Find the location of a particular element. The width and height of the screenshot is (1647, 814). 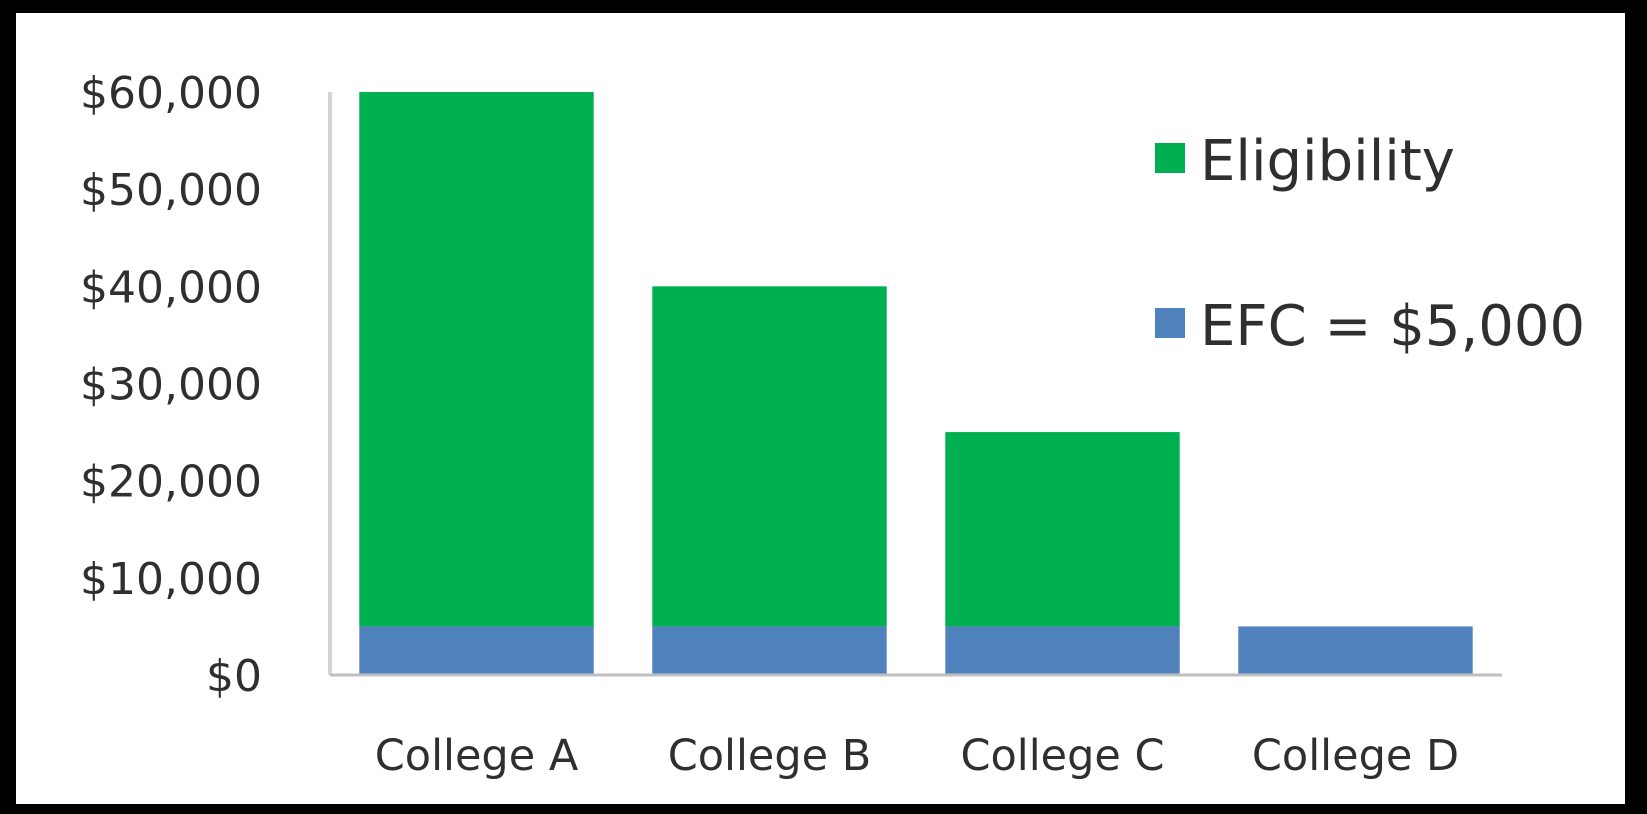

x-tick-label: College B is located at coordinates (770, 756).